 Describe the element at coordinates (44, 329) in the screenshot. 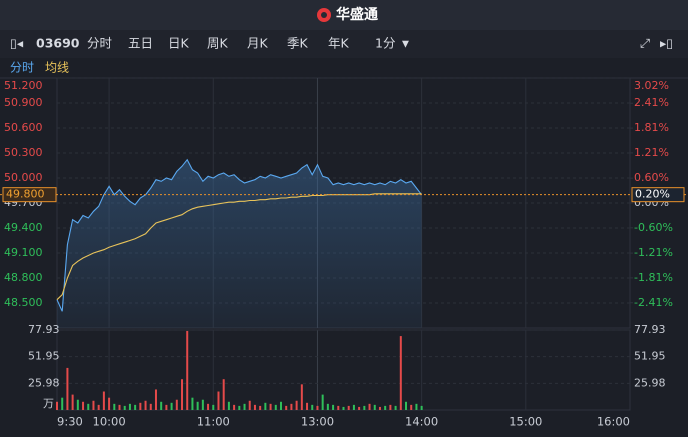

I see `volume-tick-label: 77.93` at that location.